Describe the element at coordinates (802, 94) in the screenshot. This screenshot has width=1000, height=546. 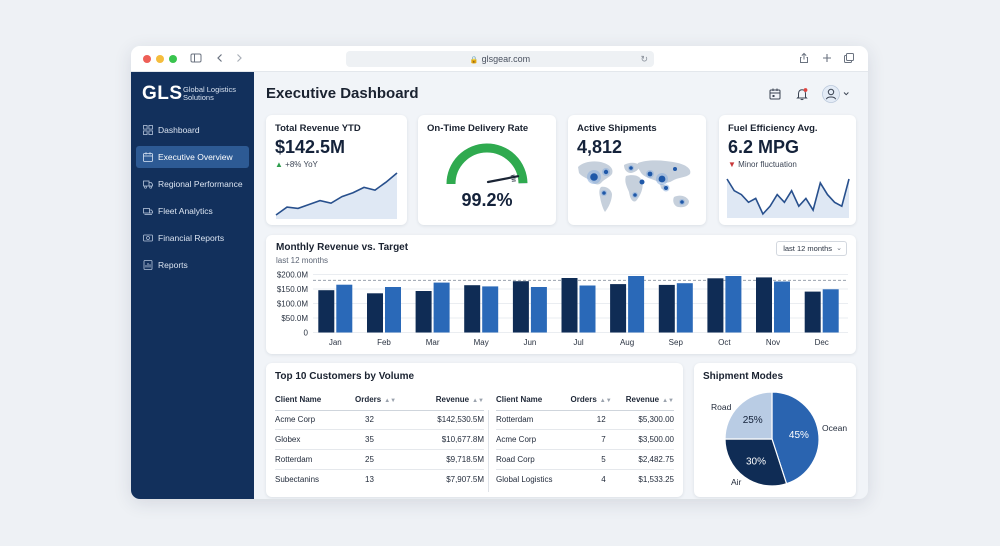
I see `bell-icon` at that location.